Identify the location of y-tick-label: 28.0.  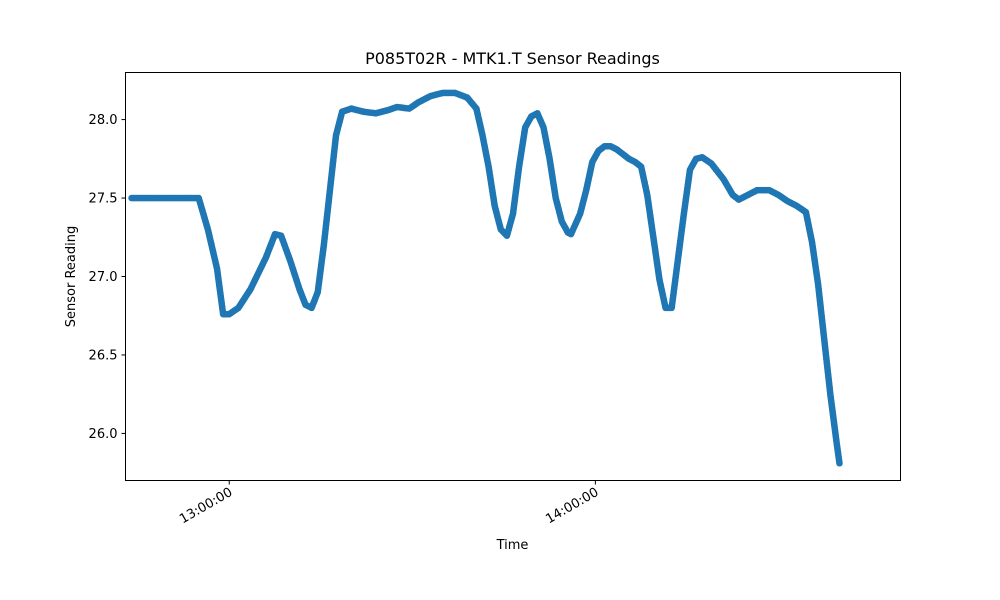
(103, 120).